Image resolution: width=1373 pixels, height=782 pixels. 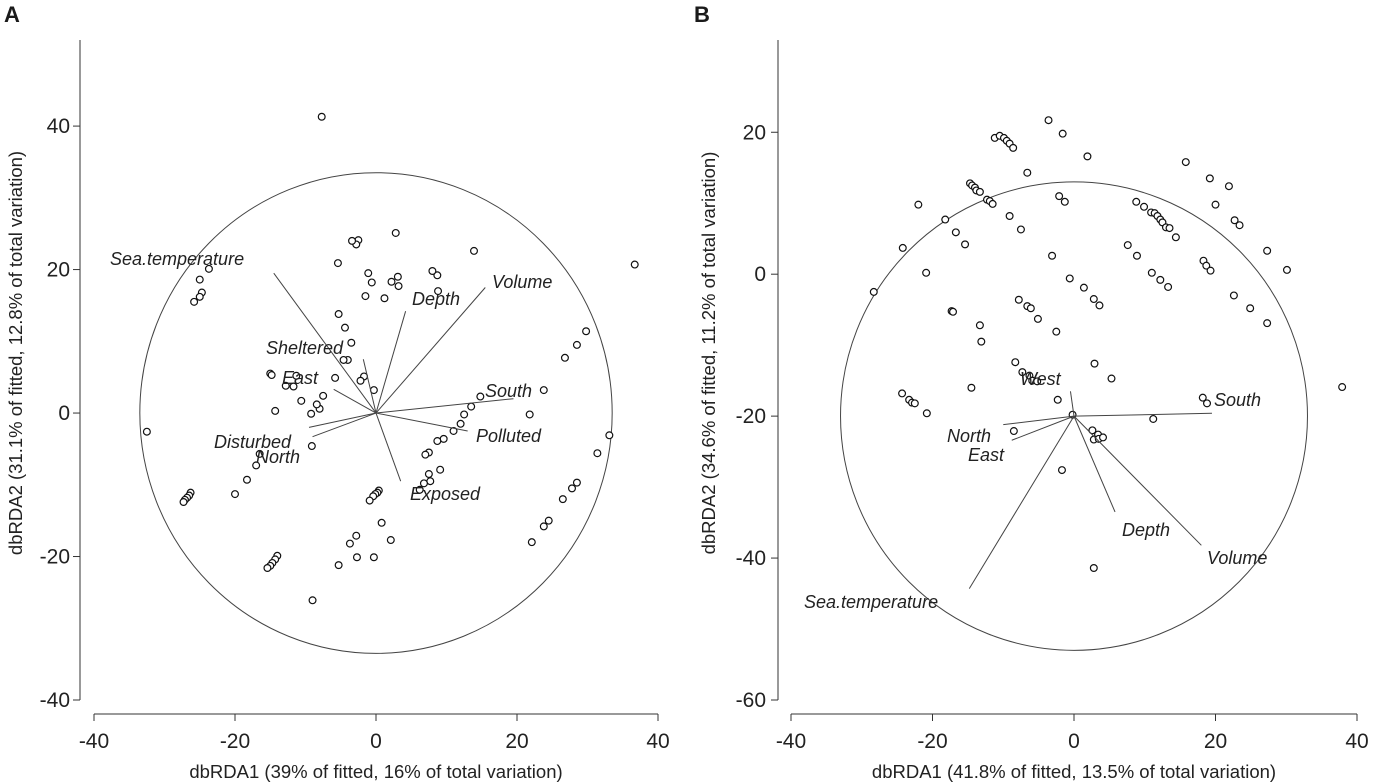 I want to click on panel-b-vector-label: Depth, so click(x=1146, y=530).